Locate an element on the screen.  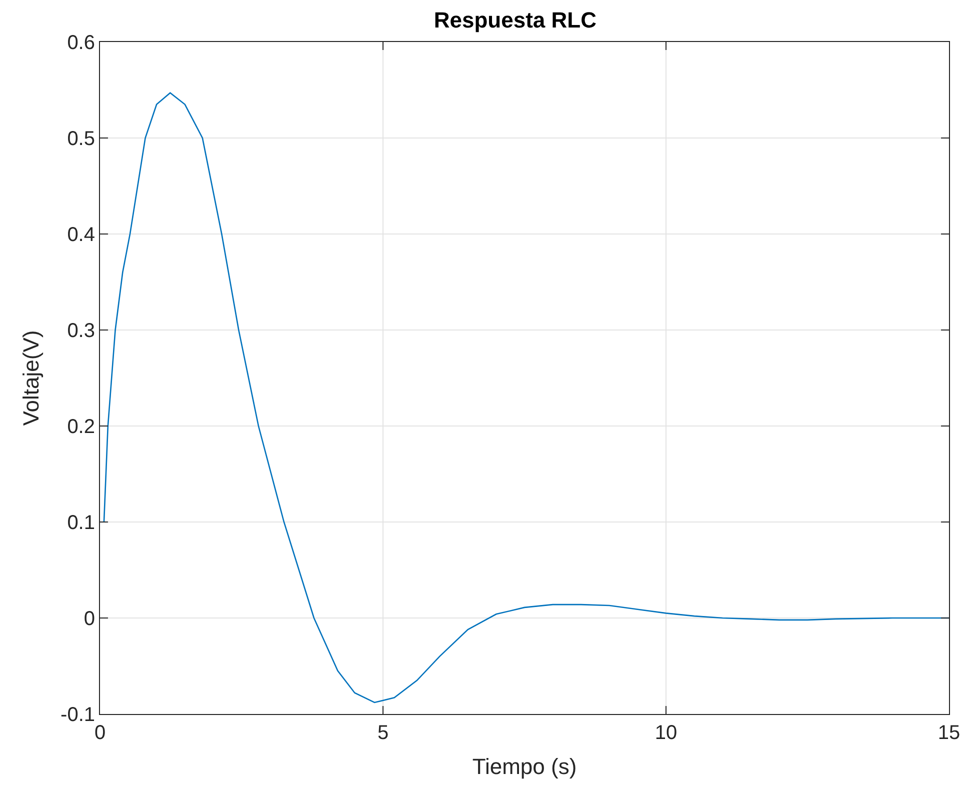
x-tick-label: 5 is located at coordinates (383, 733).